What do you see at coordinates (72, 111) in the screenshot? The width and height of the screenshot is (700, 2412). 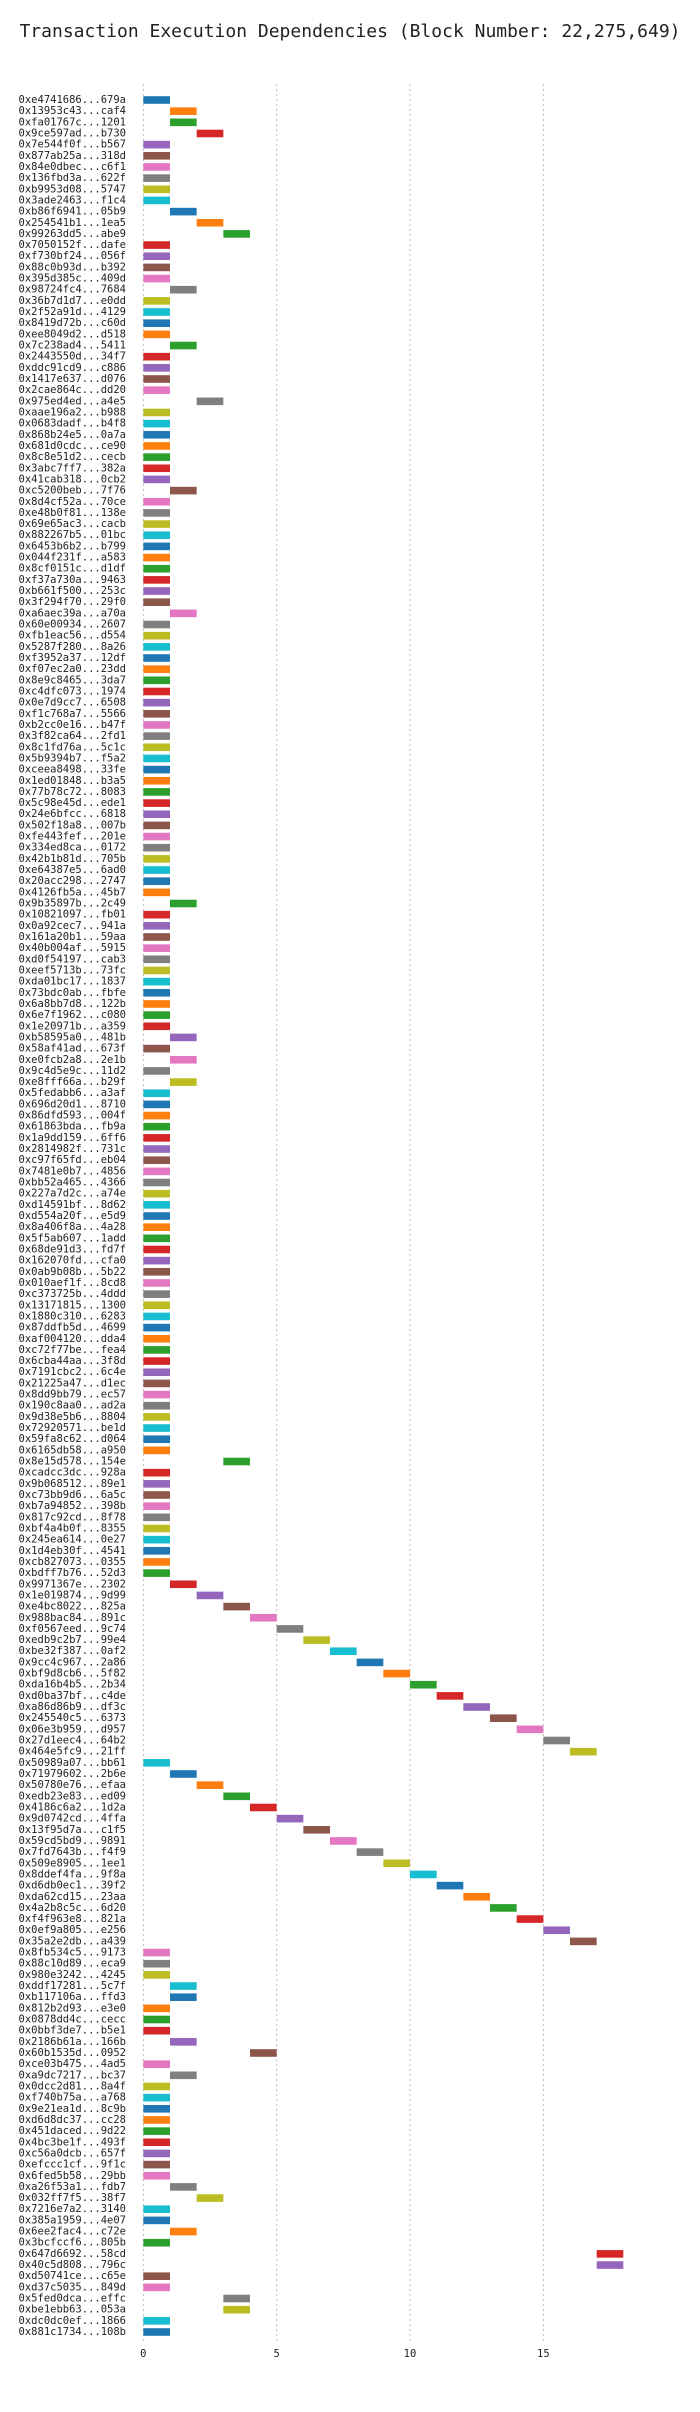 I see `y-tick-label: 0x13953c43...caf4` at bounding box center [72, 111].